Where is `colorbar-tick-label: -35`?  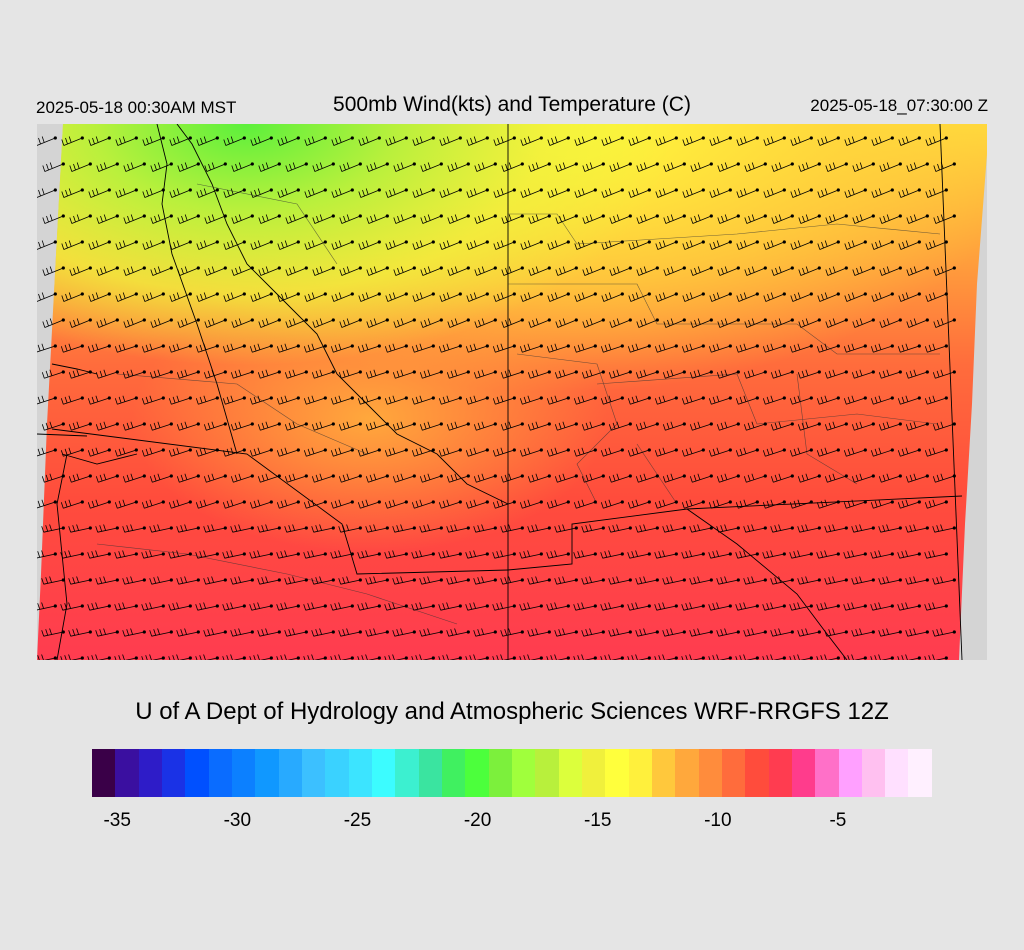 colorbar-tick-label: -35 is located at coordinates (117, 820).